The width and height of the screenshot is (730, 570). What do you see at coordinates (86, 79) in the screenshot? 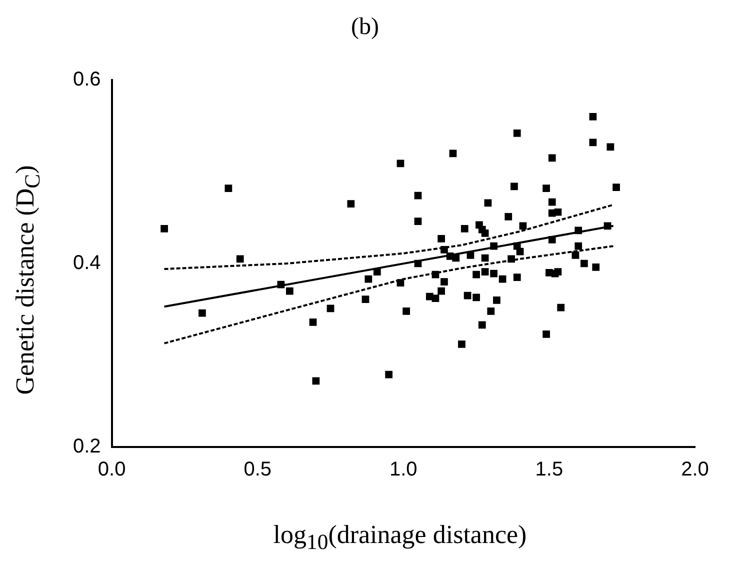
I see `y-tick-label: 0.6` at bounding box center [86, 79].